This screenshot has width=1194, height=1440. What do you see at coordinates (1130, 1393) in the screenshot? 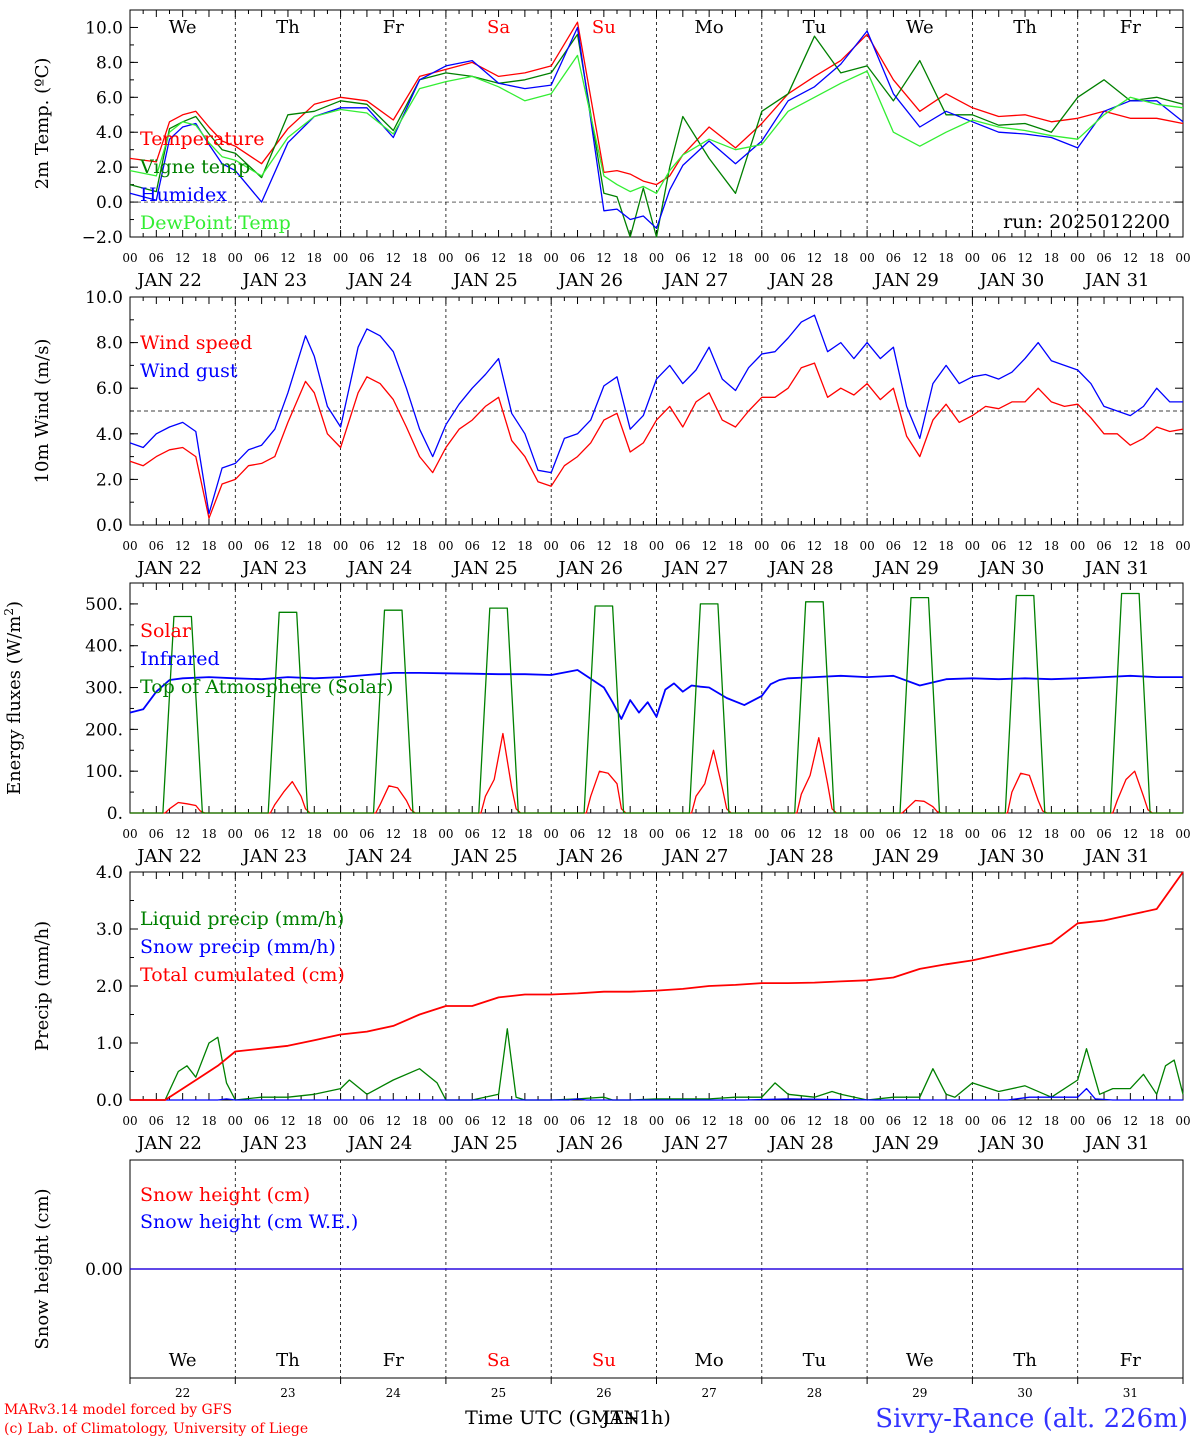
I see `day-number: 31` at bounding box center [1130, 1393].